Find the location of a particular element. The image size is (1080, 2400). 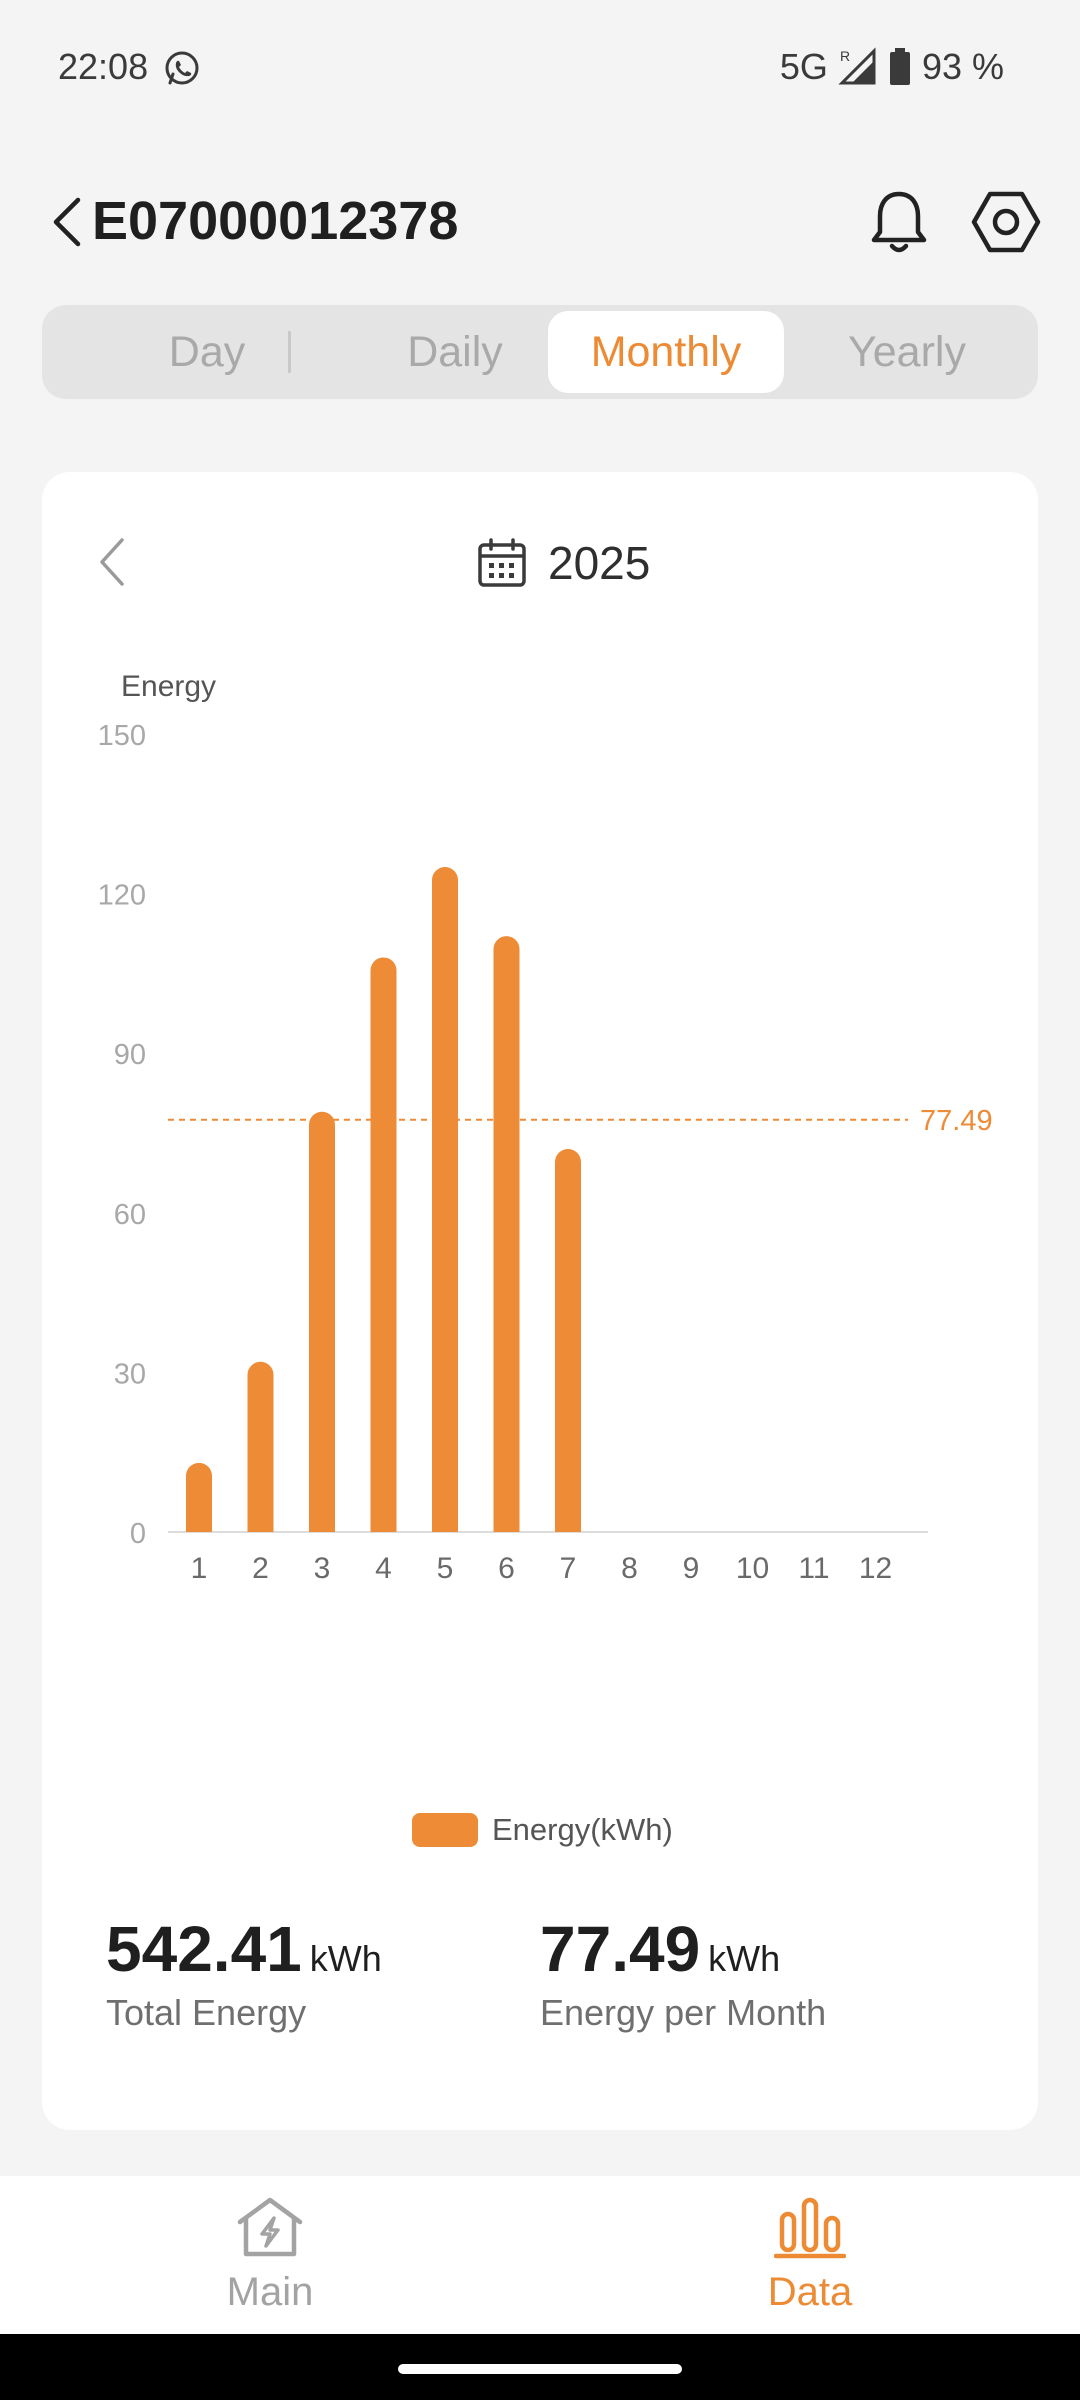

system-gesture-area is located at coordinates (540, 2367).